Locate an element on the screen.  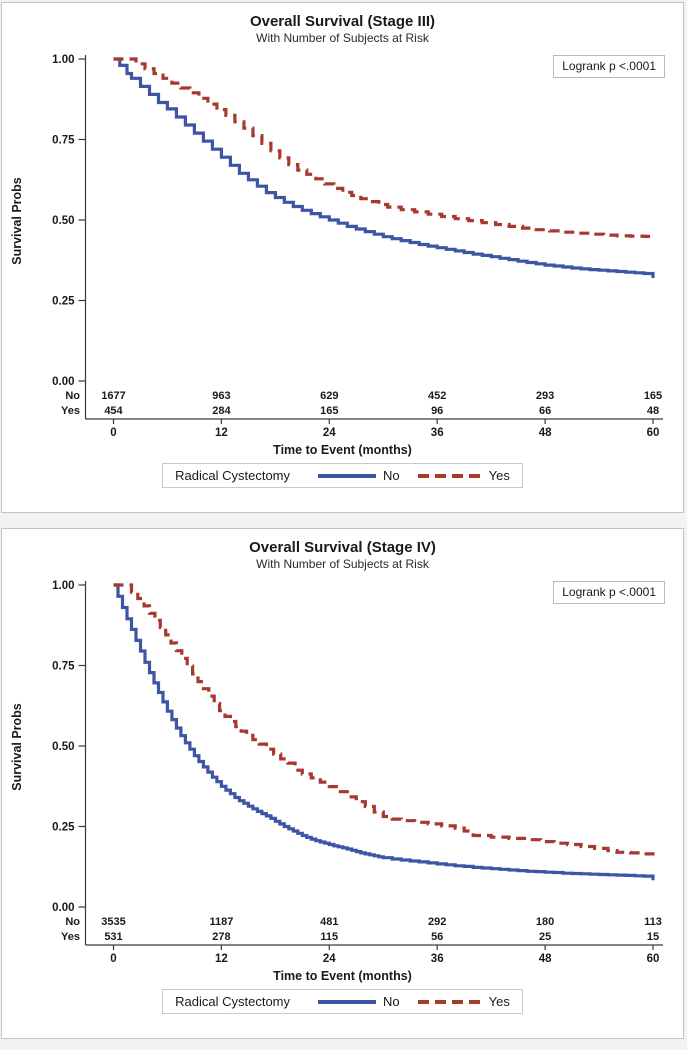
at-risk-value: 292 is located at coordinates (437, 922).